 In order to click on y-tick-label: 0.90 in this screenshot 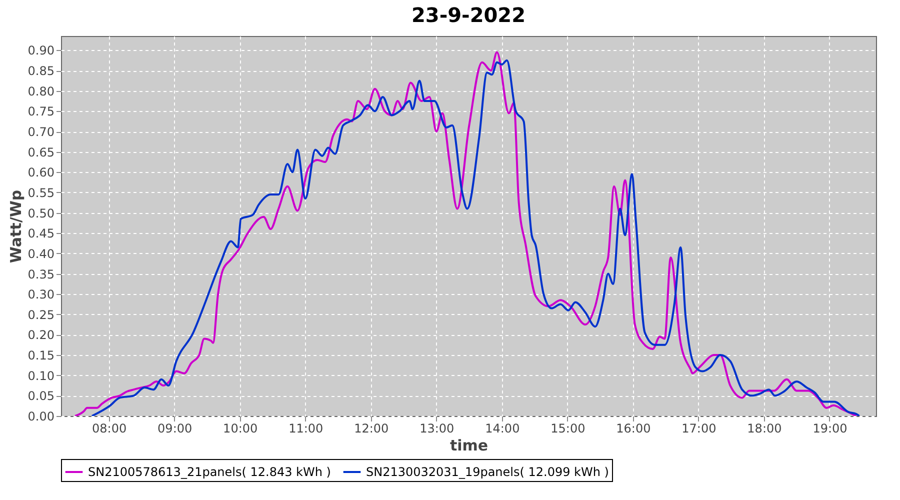, I will do `click(41, 51)`.